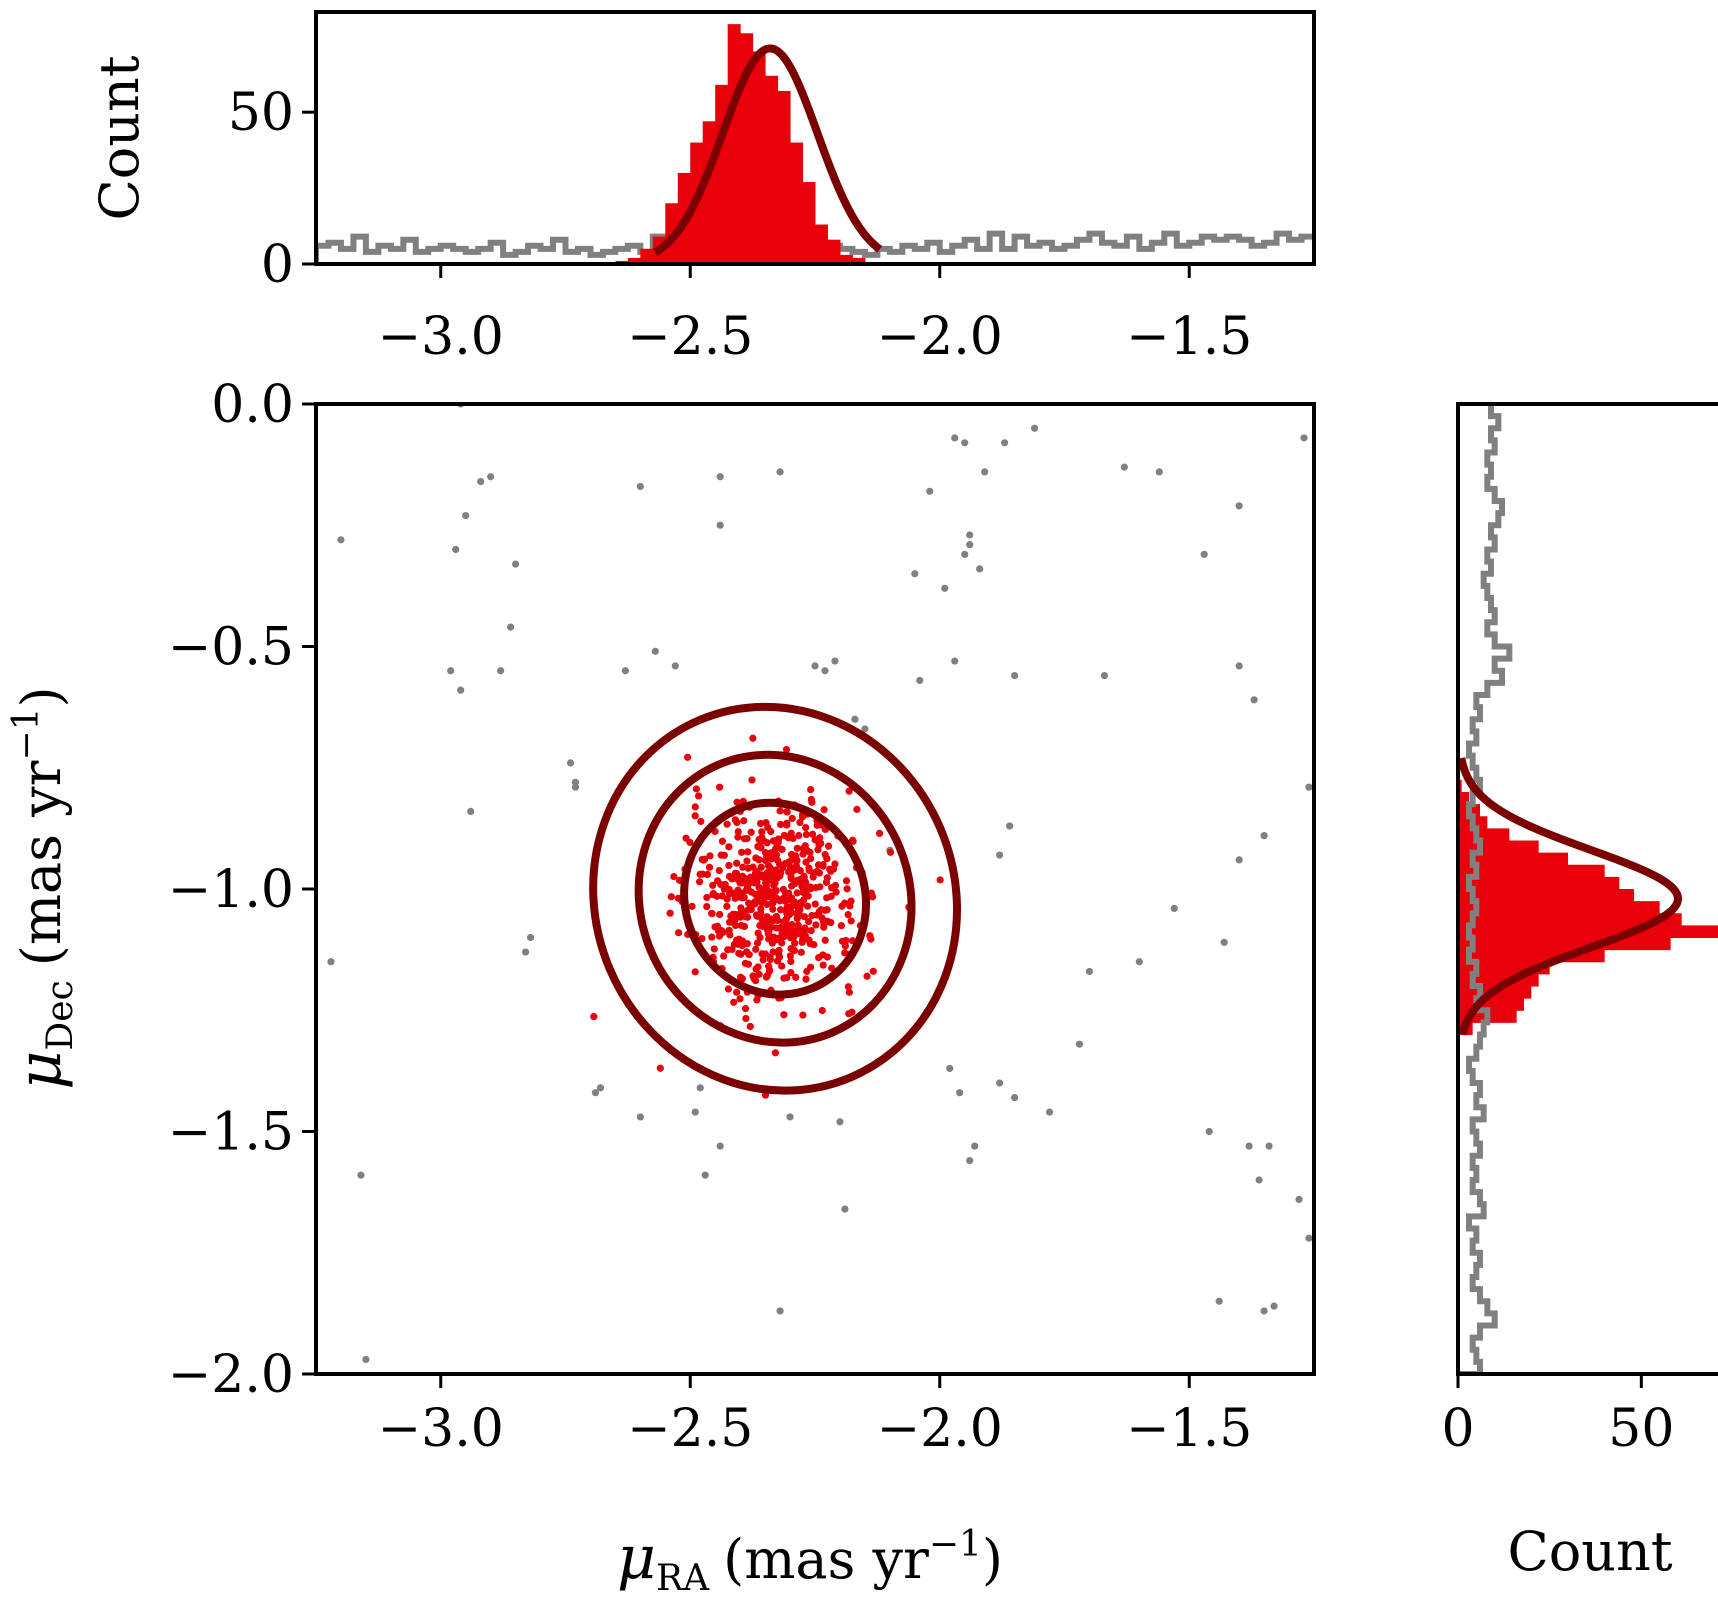 Image resolution: width=1718 pixels, height=1598 pixels. I want to click on right-ticks: 0 50, so click(1557, 1416).